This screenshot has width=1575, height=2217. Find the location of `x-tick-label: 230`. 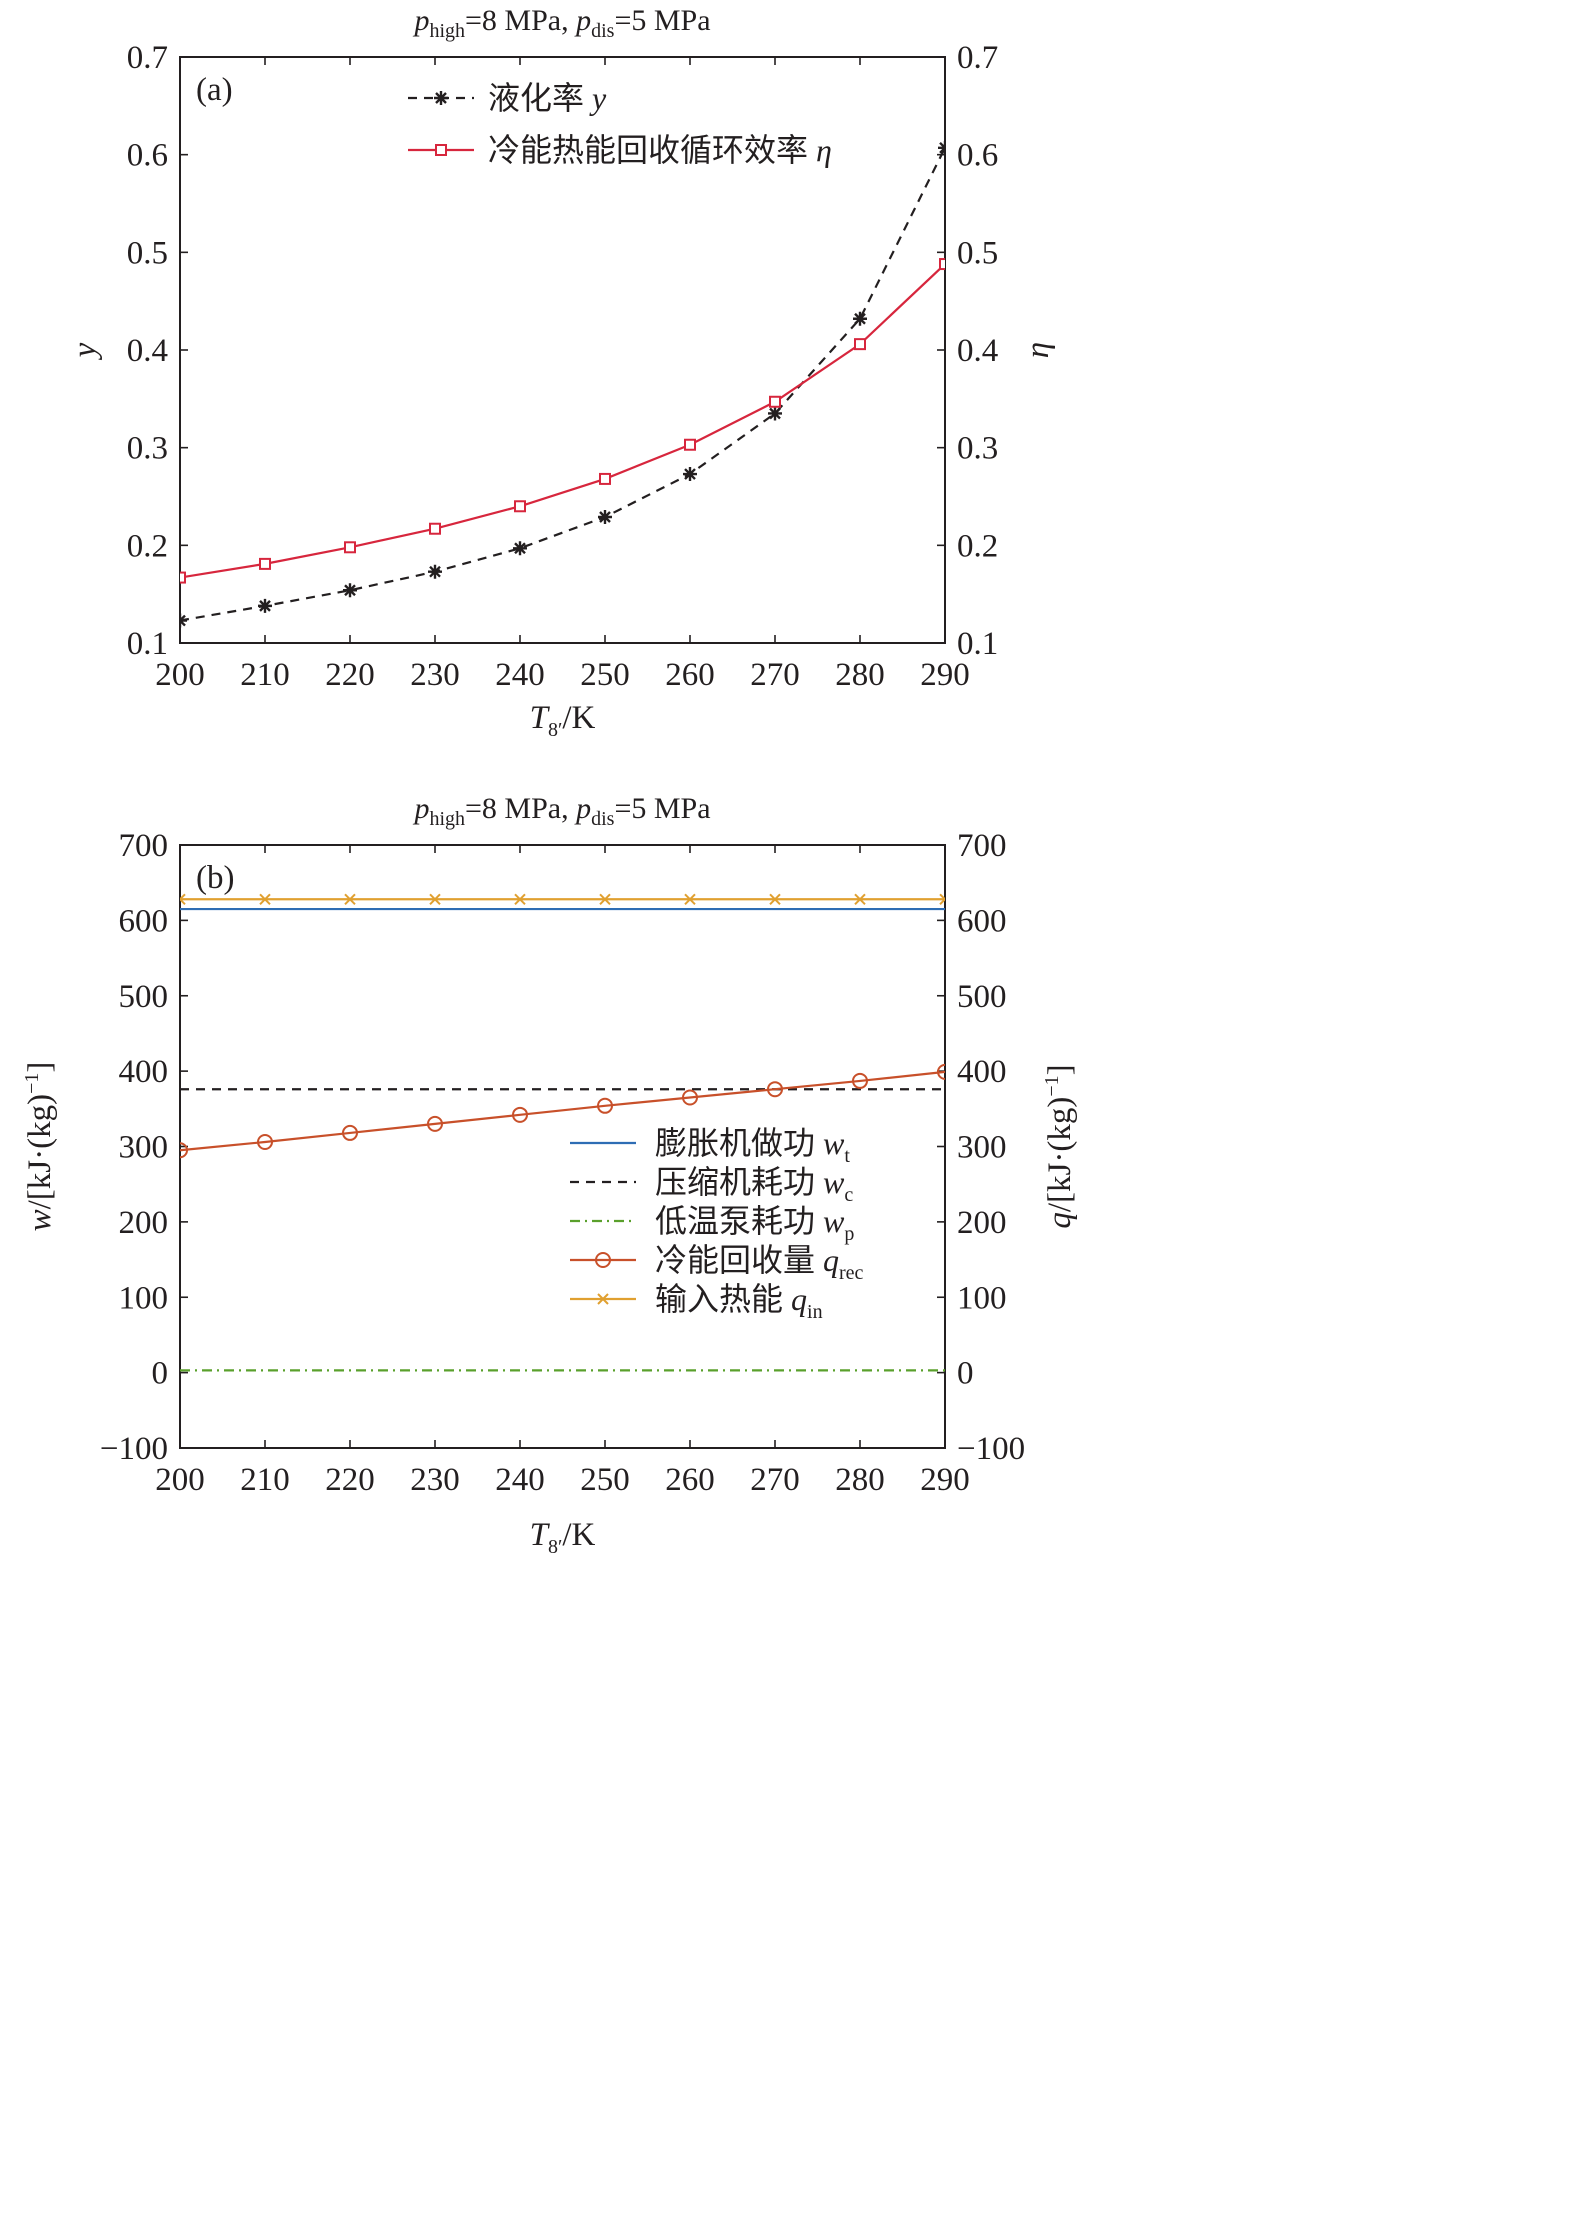

x-tick-label: 230 is located at coordinates (435, 675).